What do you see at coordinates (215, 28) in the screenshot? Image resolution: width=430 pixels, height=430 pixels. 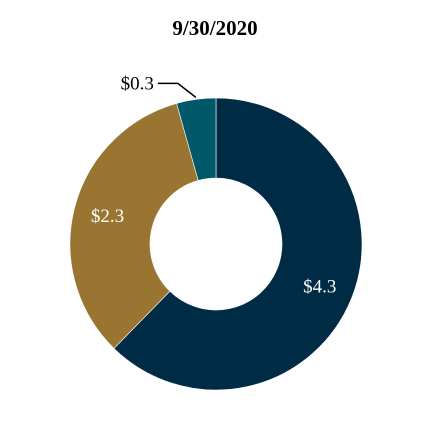 I see `chart-title: 9/30/2020` at bounding box center [215, 28].